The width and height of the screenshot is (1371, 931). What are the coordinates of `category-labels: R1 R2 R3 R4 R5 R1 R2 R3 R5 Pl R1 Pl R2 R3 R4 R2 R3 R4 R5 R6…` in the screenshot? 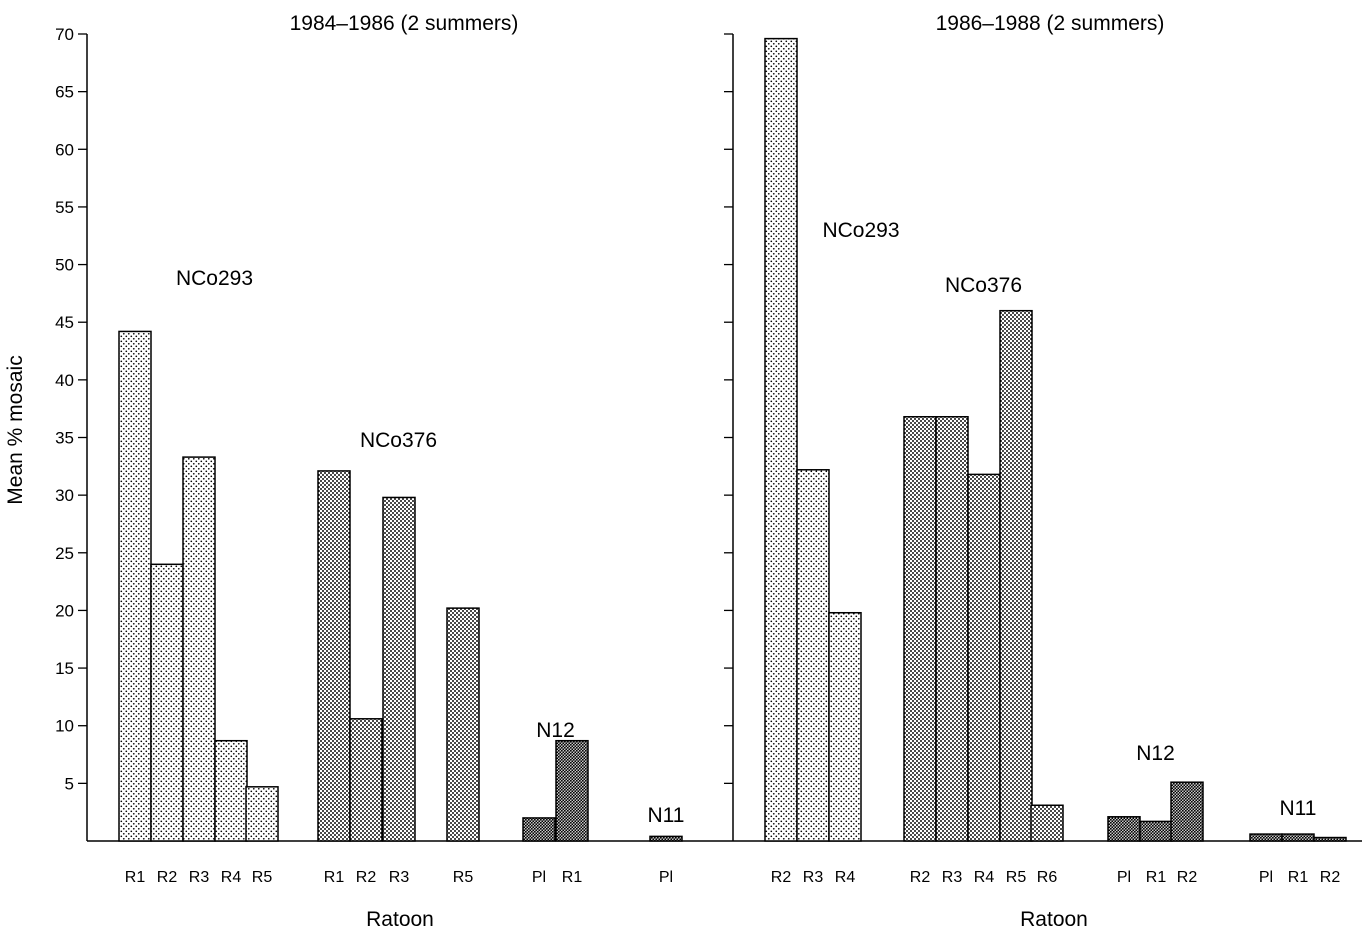 It's located at (733, 877).